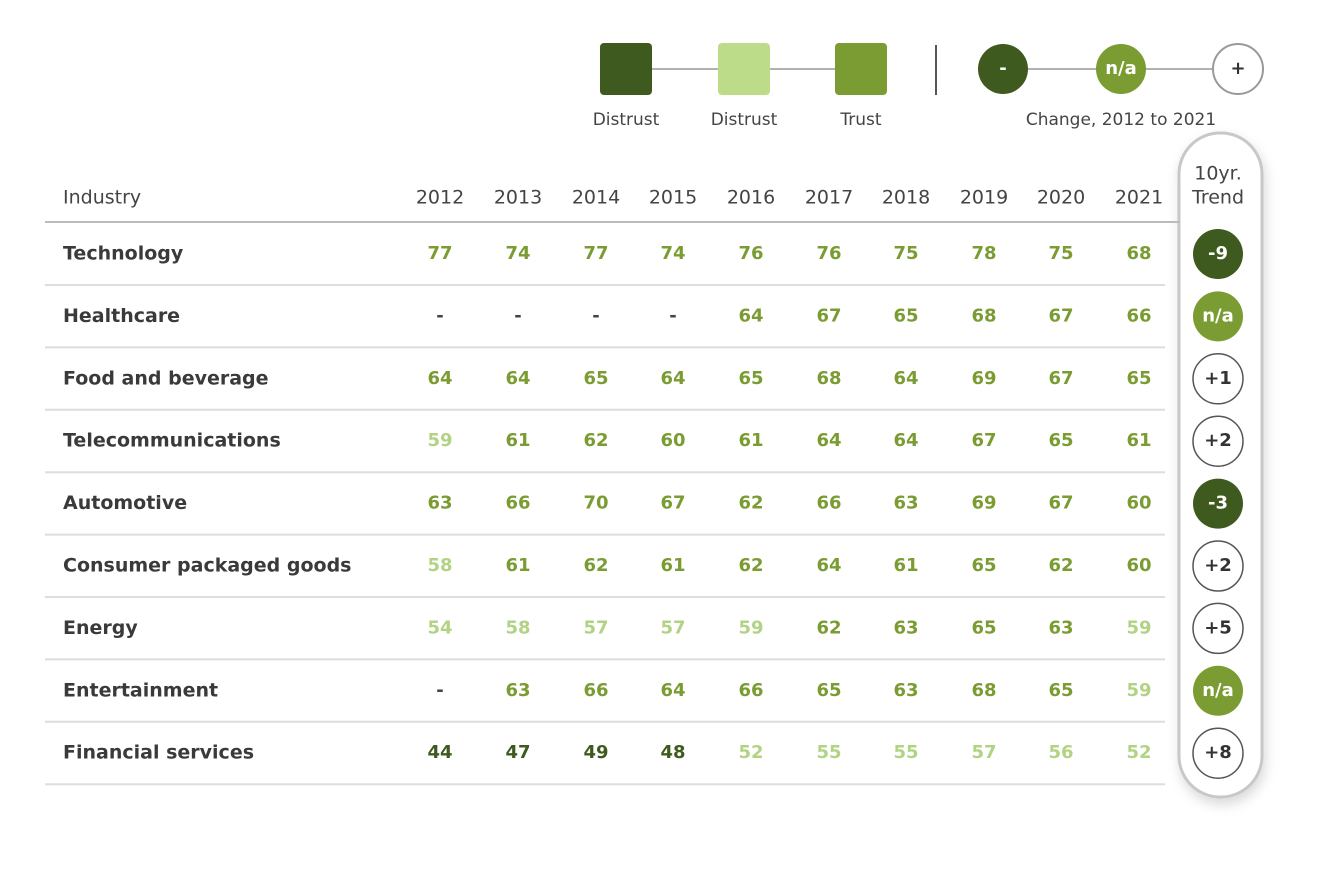 The height and width of the screenshot is (870, 1318). I want to click on cell-value: 76, so click(750, 253).